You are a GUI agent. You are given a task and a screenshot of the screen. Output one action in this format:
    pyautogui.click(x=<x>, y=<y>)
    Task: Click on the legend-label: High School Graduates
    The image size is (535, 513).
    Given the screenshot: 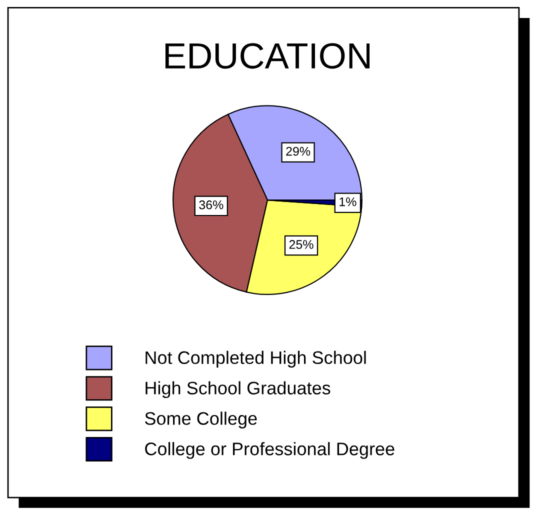 What is the action you would take?
    pyautogui.click(x=238, y=389)
    